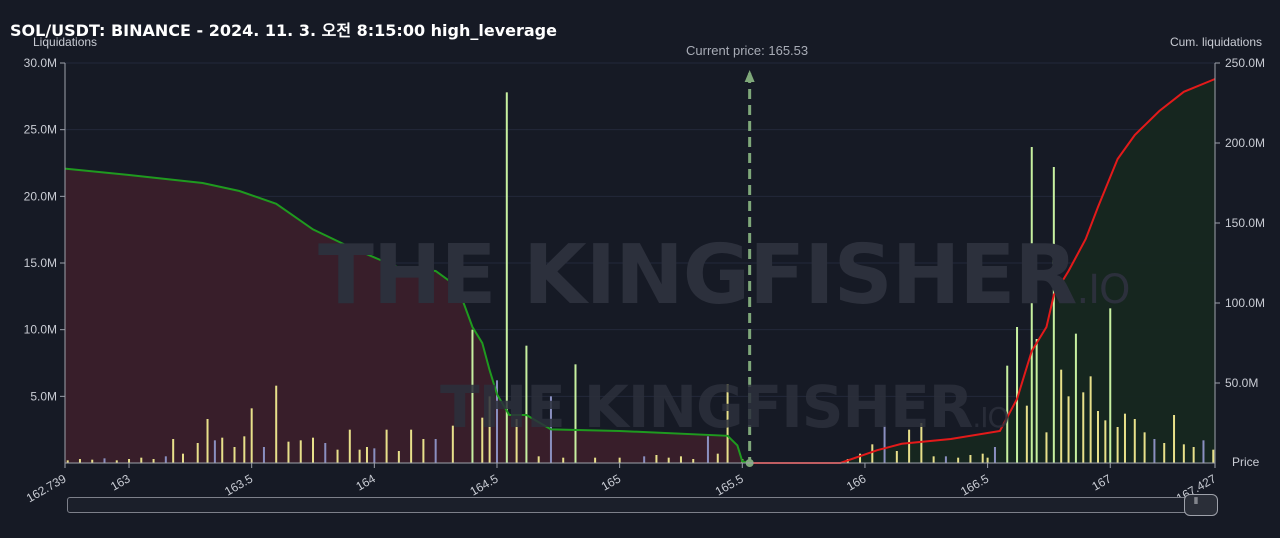 Image resolution: width=1280 pixels, height=538 pixels. Describe the element at coordinates (1201, 505) in the screenshot. I see `range-scrollbar-handle` at that location.